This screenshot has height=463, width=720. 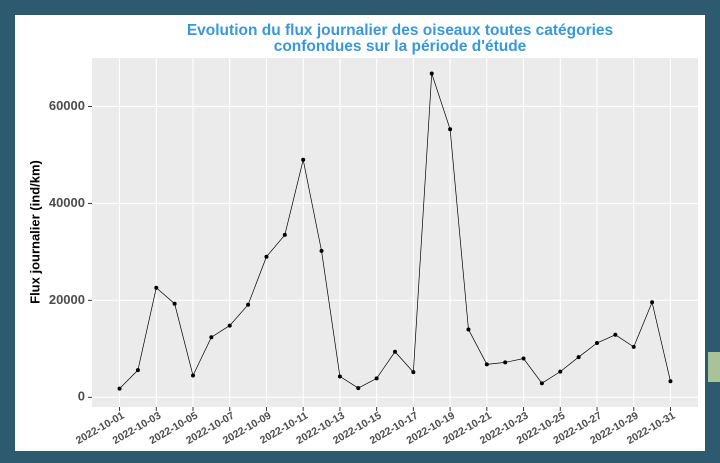 I want to click on side-widget, so click(x=714, y=367).